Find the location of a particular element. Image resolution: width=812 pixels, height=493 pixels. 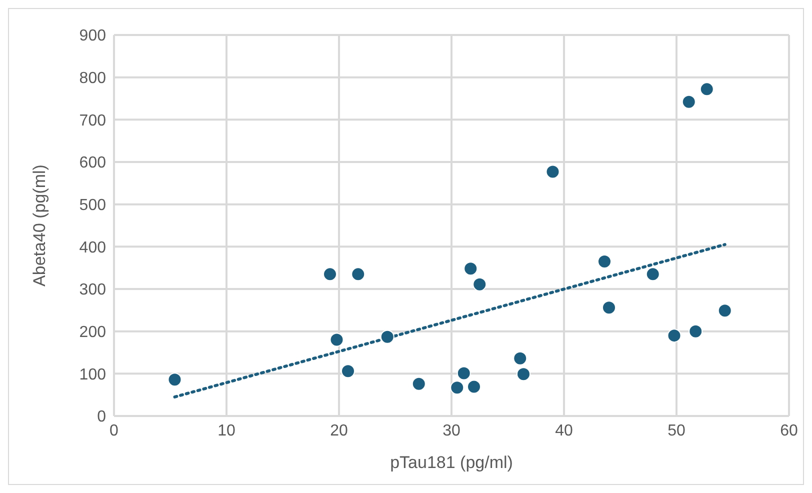

x-tick-label: 10 is located at coordinates (227, 431).